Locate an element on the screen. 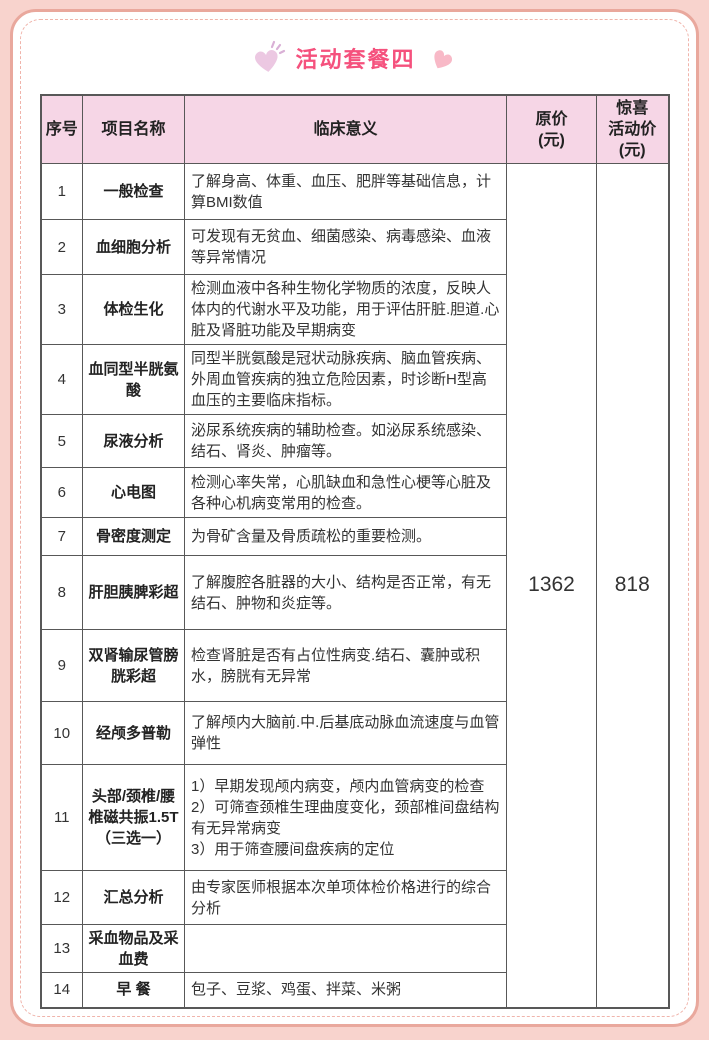 This screenshot has height=1040, width=709. cell-no: 8 is located at coordinates (61, 592).